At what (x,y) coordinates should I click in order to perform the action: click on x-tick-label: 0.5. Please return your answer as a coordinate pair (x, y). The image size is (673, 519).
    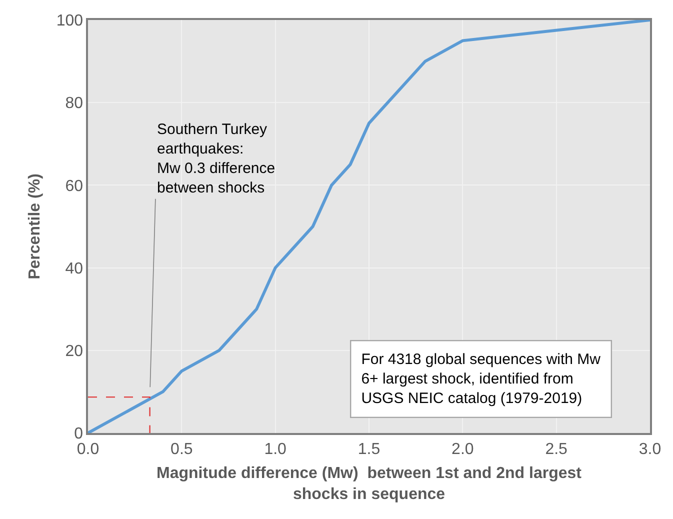
    Looking at the image, I should click on (181, 449).